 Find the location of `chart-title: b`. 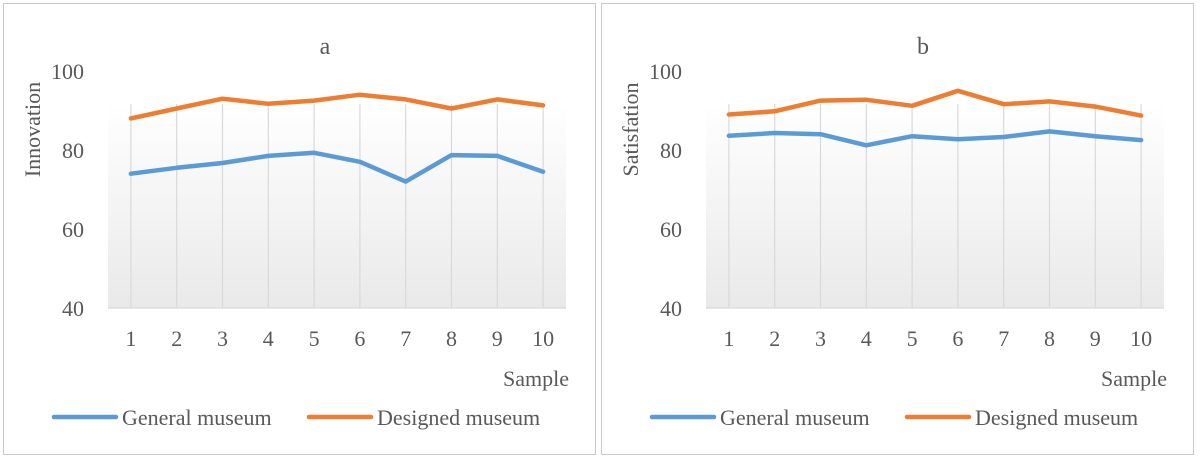

chart-title: b is located at coordinates (923, 47).